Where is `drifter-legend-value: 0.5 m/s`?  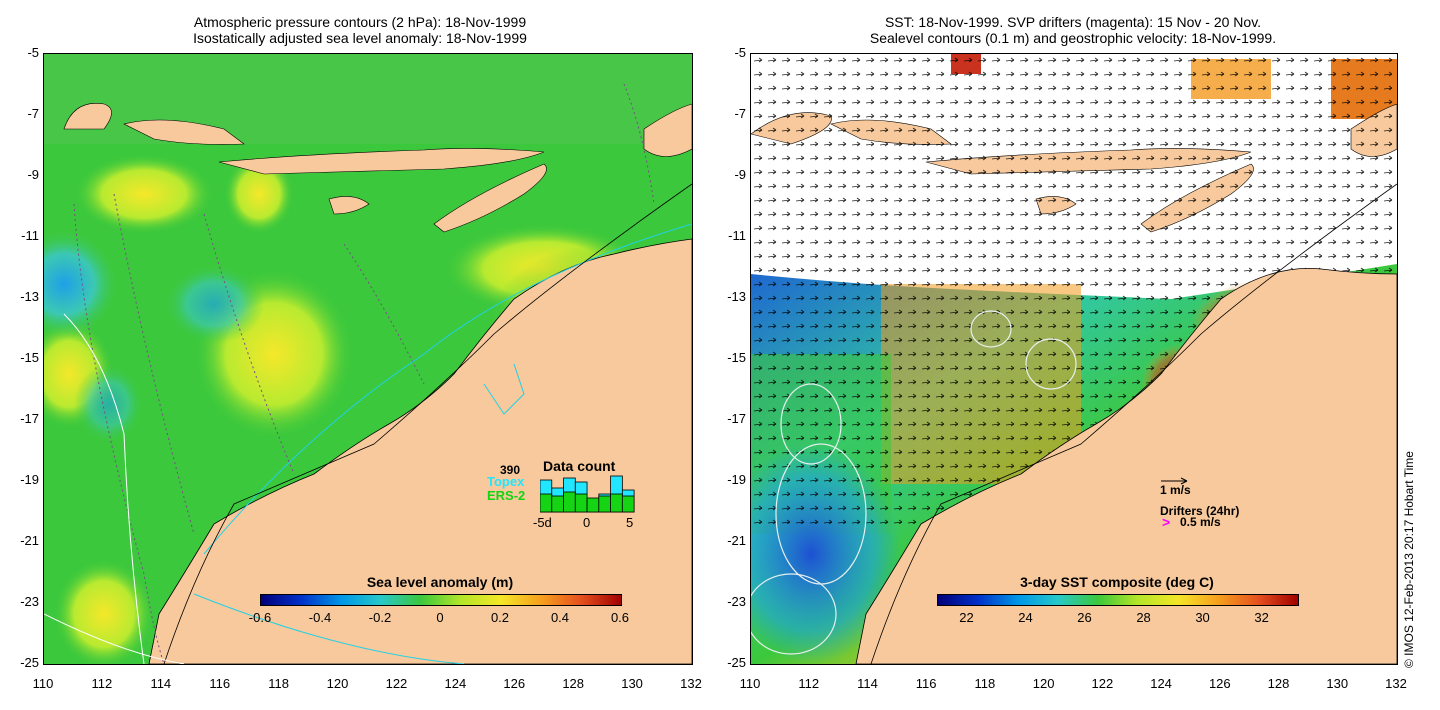 drifter-legend-value: 0.5 m/s is located at coordinates (1200, 522).